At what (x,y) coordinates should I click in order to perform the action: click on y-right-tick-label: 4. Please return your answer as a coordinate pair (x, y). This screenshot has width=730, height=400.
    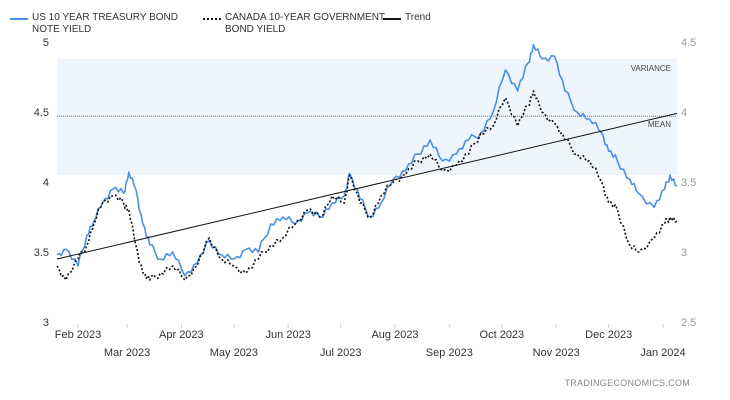
    Looking at the image, I should click on (684, 113).